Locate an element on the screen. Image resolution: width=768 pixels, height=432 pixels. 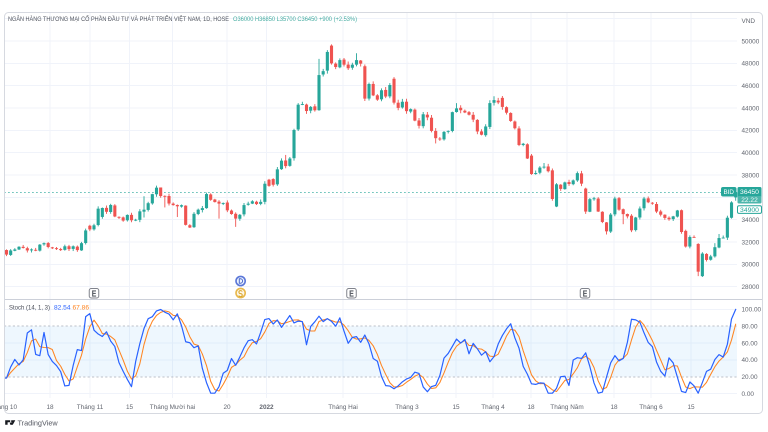
svg-text: Tháng 11 is located at coordinates (90, 407).